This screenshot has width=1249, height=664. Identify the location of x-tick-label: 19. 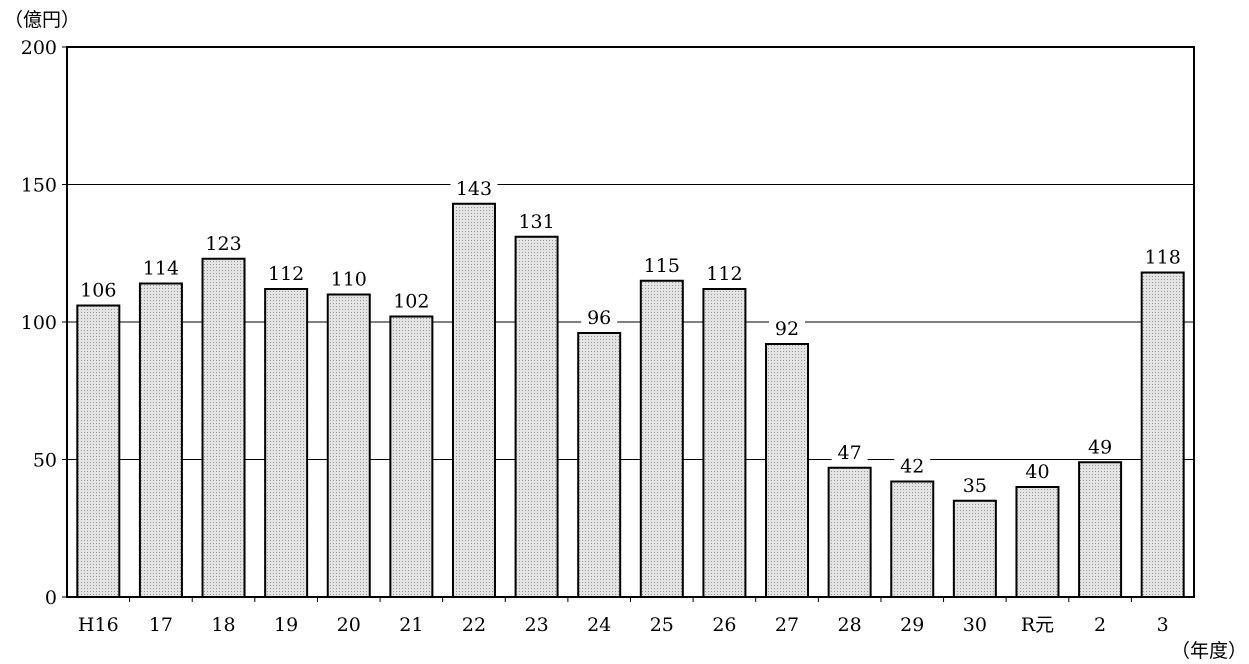
(286, 625).